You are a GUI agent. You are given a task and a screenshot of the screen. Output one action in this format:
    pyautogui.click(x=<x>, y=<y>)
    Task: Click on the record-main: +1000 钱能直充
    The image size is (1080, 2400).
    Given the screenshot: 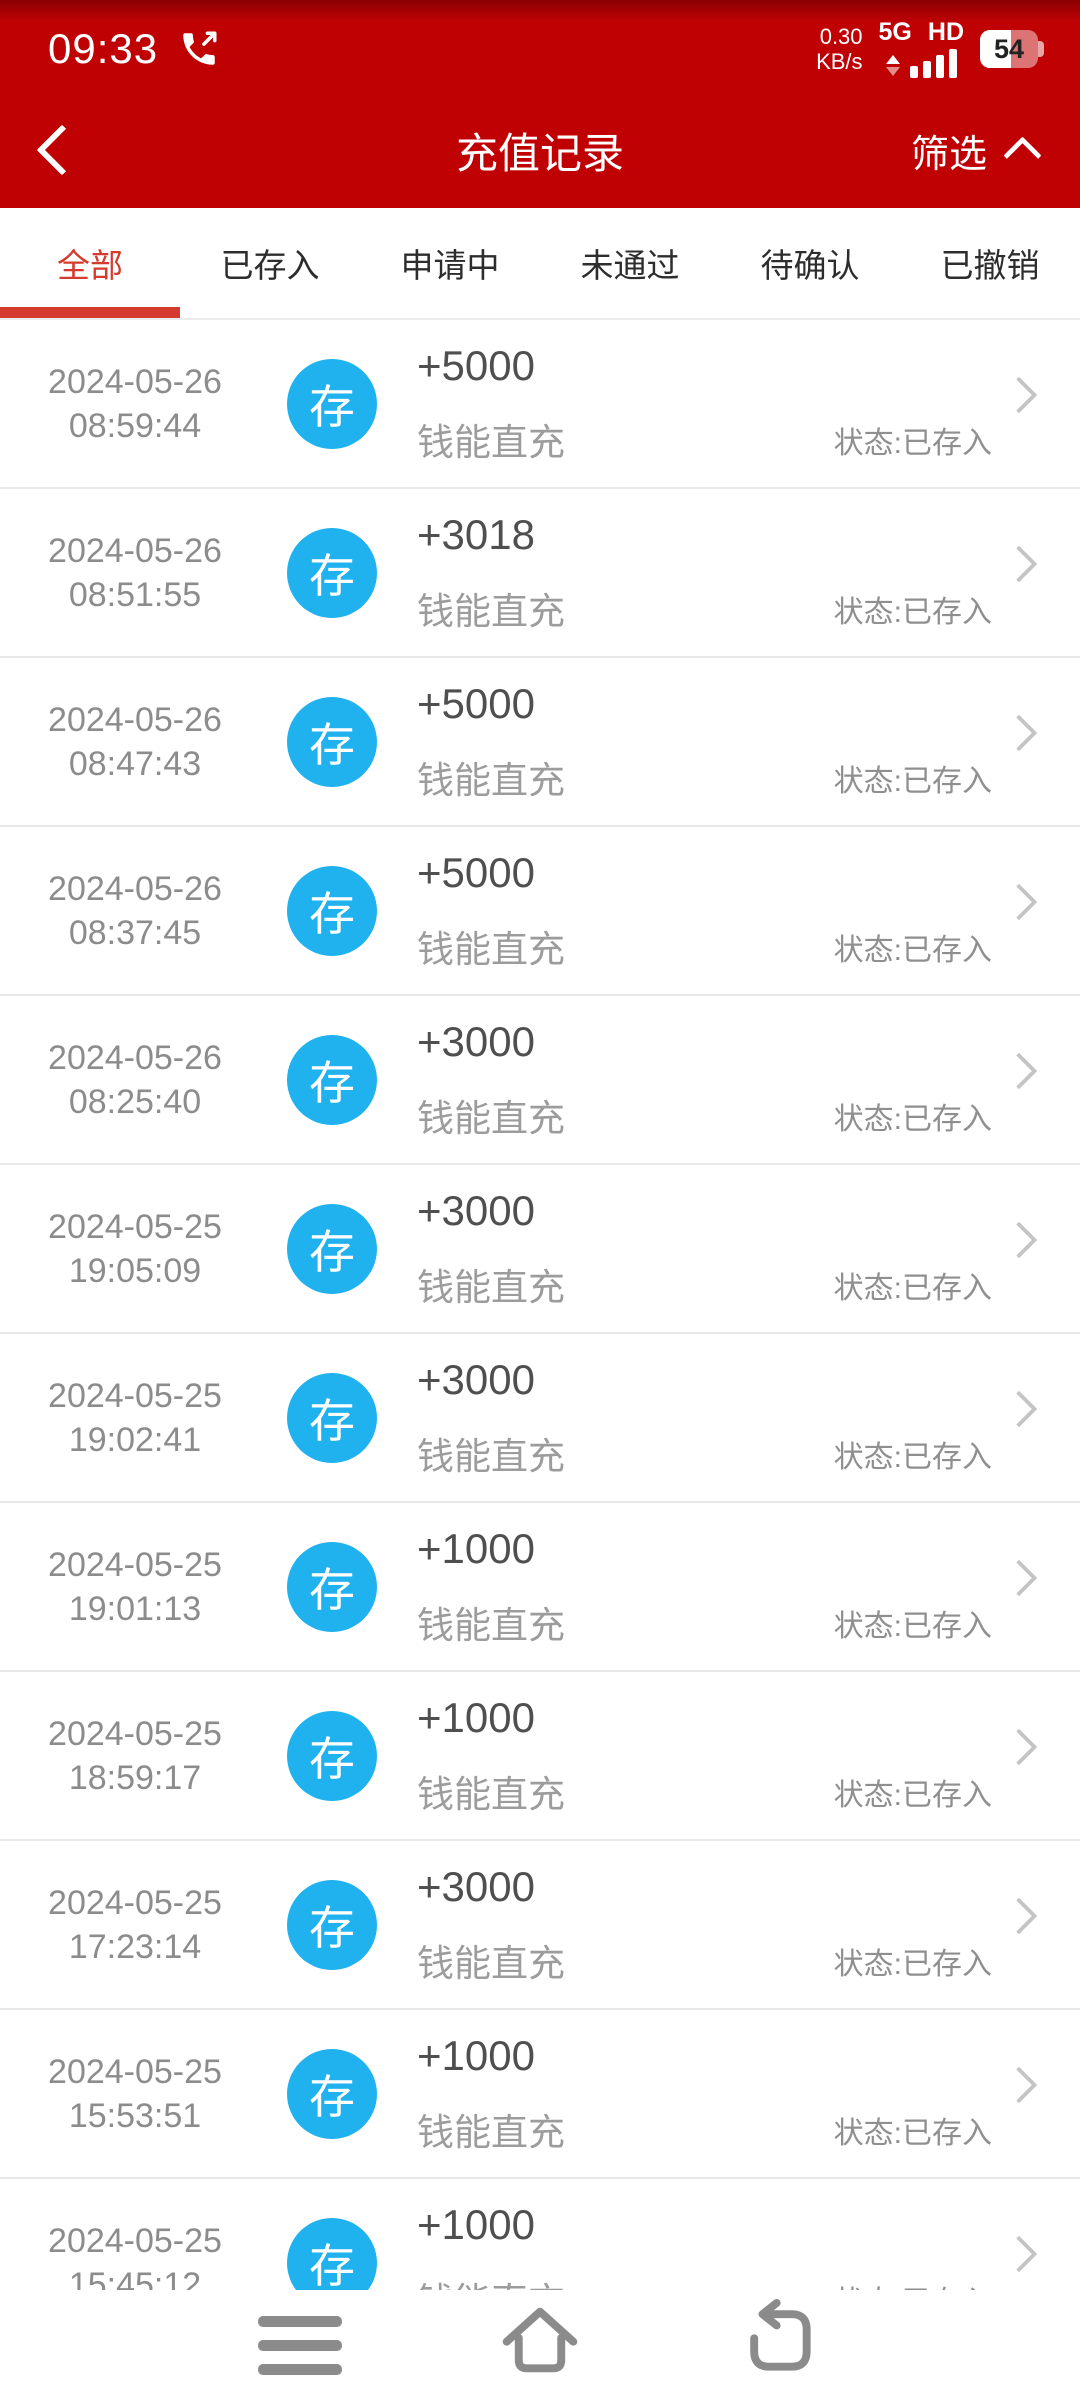 What is the action you would take?
    pyautogui.click(x=491, y=1587)
    